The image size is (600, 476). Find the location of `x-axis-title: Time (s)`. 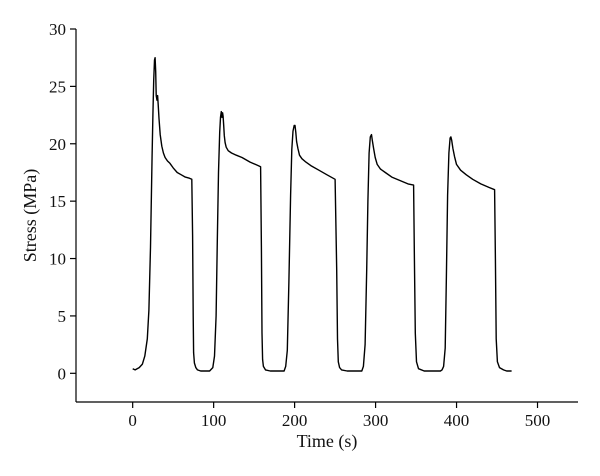

x-axis-title: Time (s) is located at coordinates (327, 441).